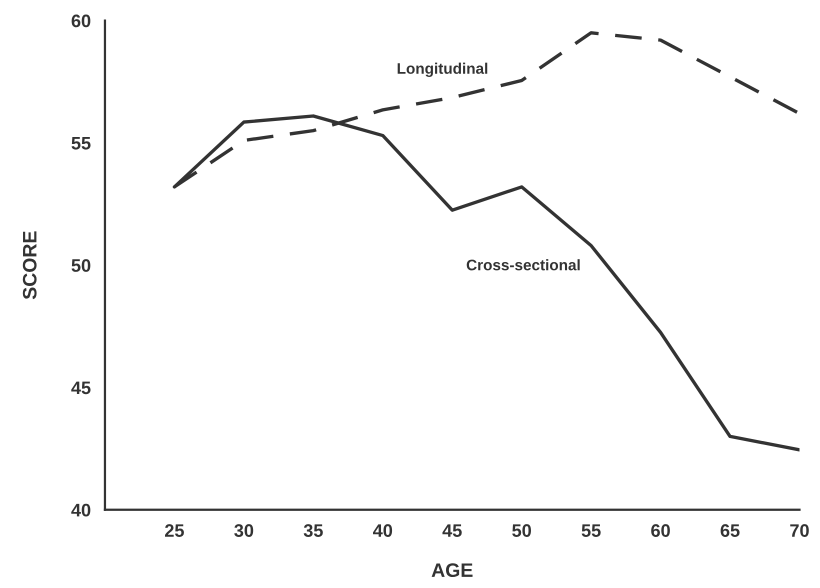 This screenshot has width=820, height=588. Describe the element at coordinates (799, 530) in the screenshot. I see `x-tick-label: 70` at that location.